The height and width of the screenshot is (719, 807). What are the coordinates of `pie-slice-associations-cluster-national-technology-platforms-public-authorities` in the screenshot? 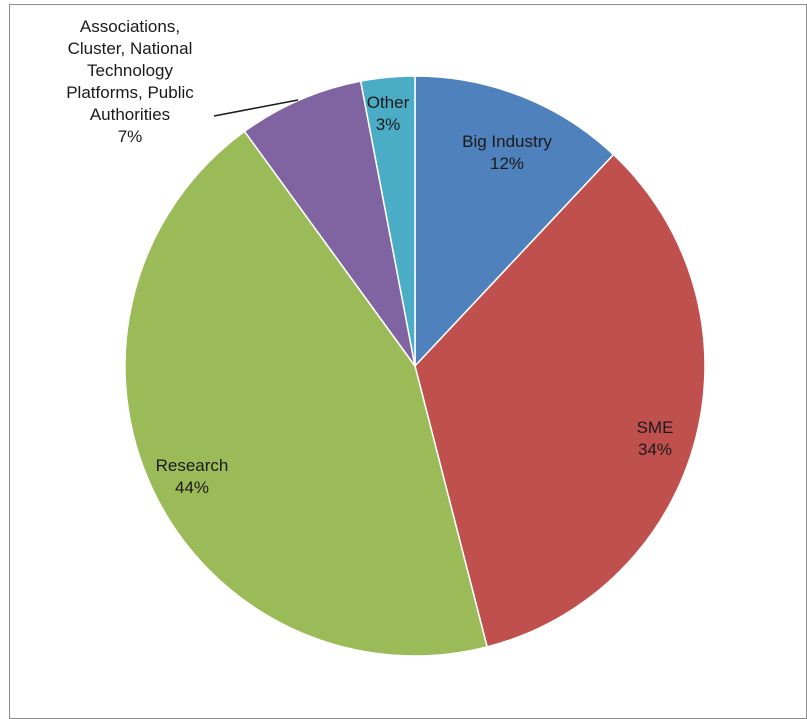 It's located at (329, 223).